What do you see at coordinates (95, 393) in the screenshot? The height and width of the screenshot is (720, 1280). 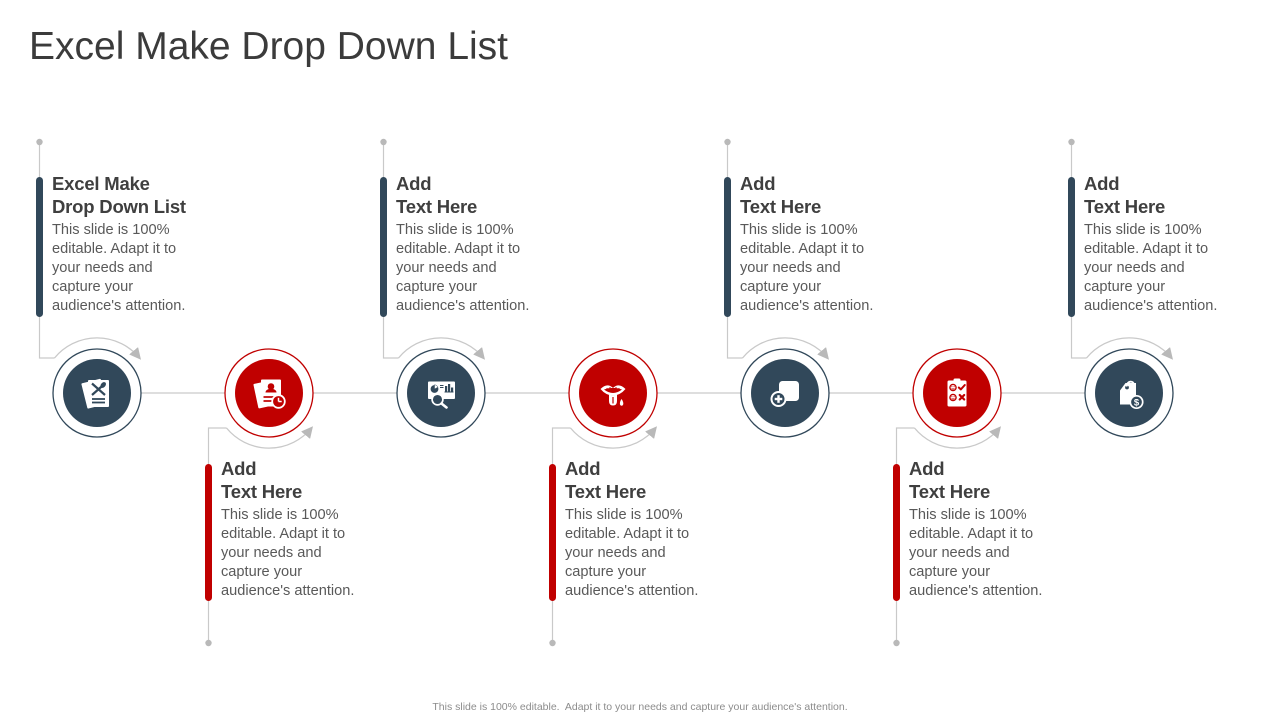 I see `menu-document-icon` at bounding box center [95, 393].